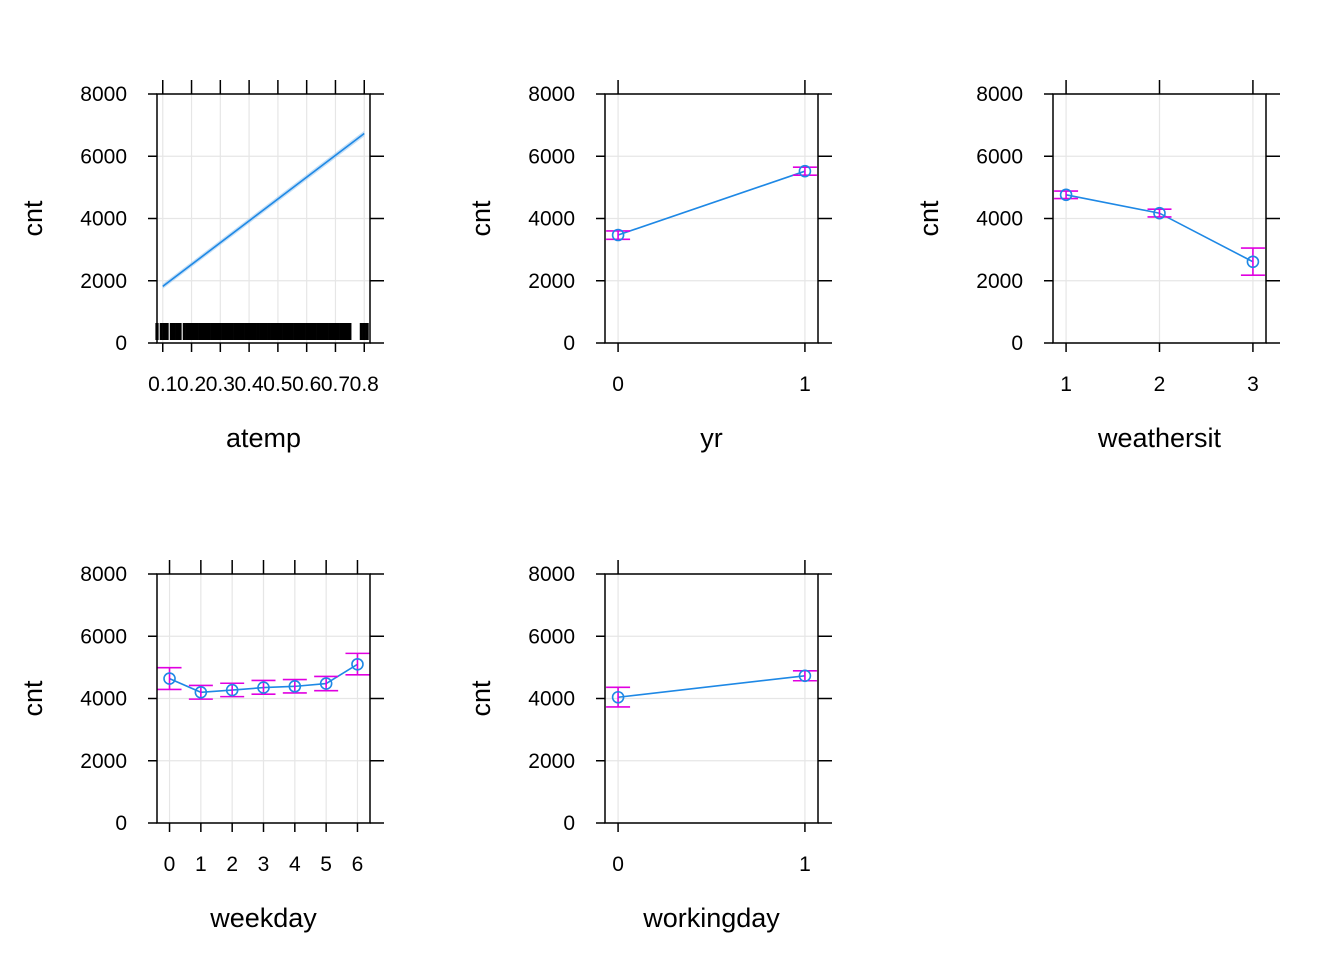 This screenshot has width=1344, height=960. I want to click on effect-panel-yr: 0 2000 4000 6000 8000 0 1 yr cnt, so click(649, 266).